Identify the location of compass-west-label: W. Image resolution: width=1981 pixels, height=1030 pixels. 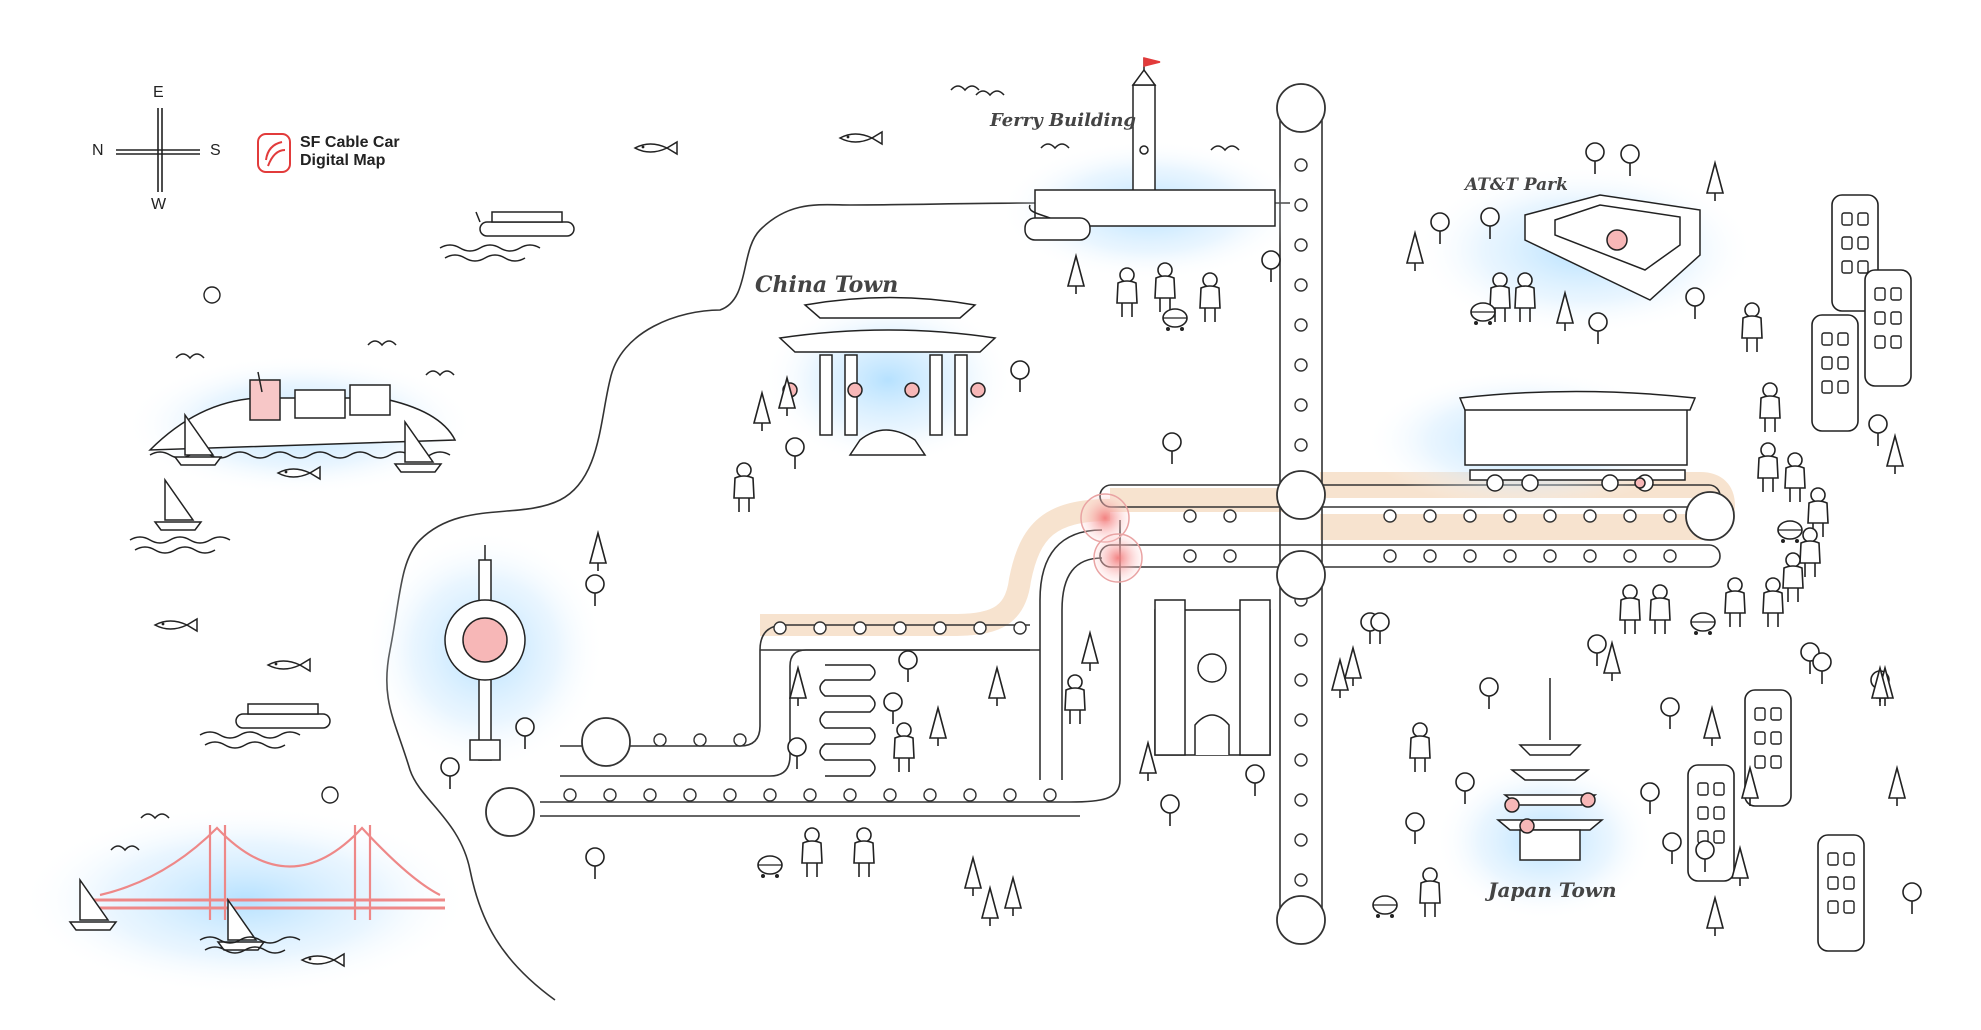
(159, 204).